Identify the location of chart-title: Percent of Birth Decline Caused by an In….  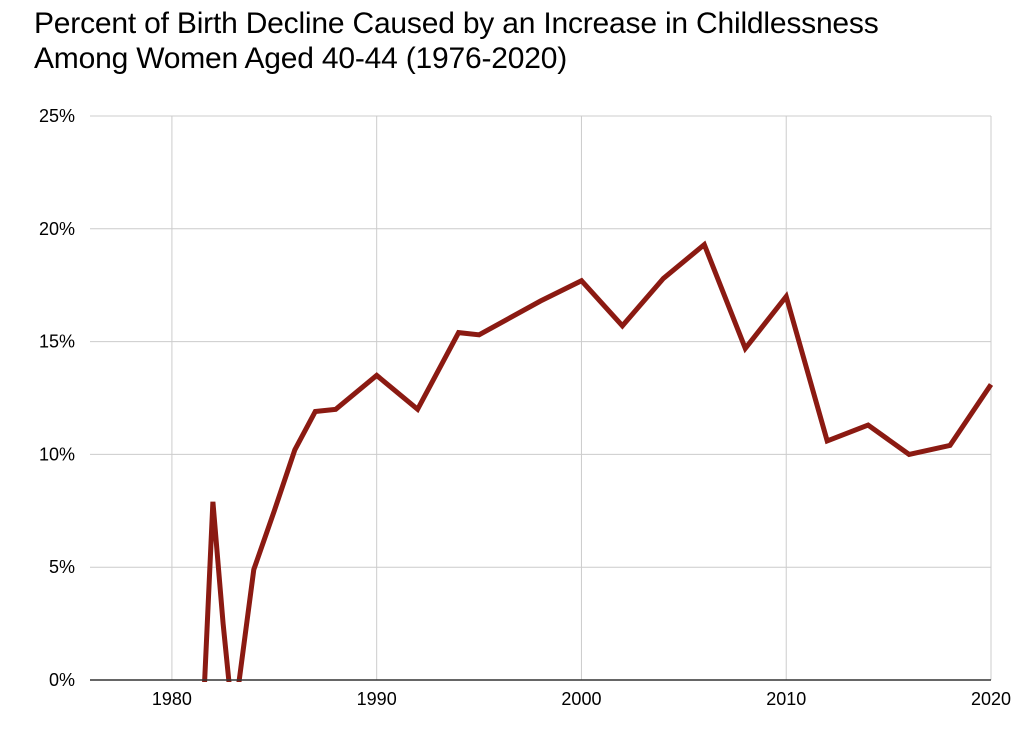
(524, 41).